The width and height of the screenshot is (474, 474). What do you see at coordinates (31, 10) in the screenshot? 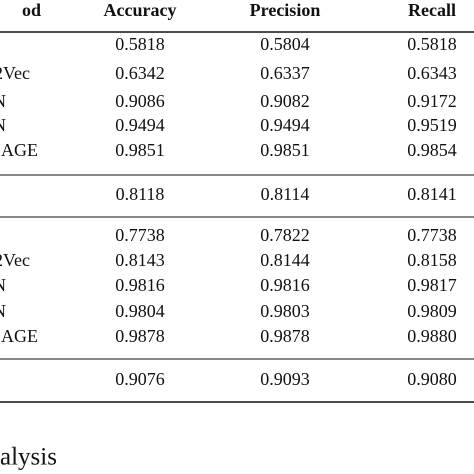
I see `header-cell: od` at bounding box center [31, 10].